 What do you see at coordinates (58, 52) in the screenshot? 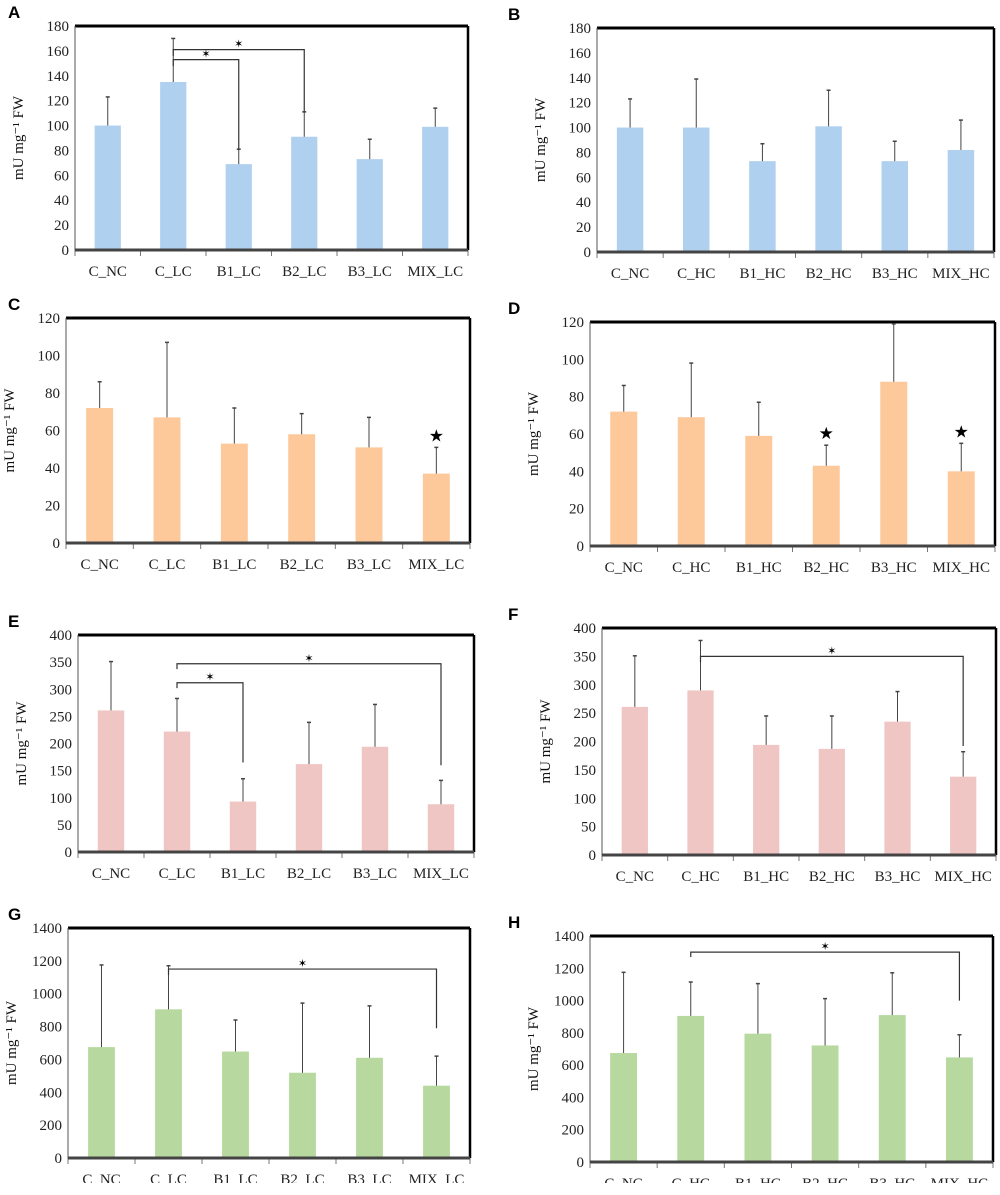
I see `y-tick-label: 160` at bounding box center [58, 52].